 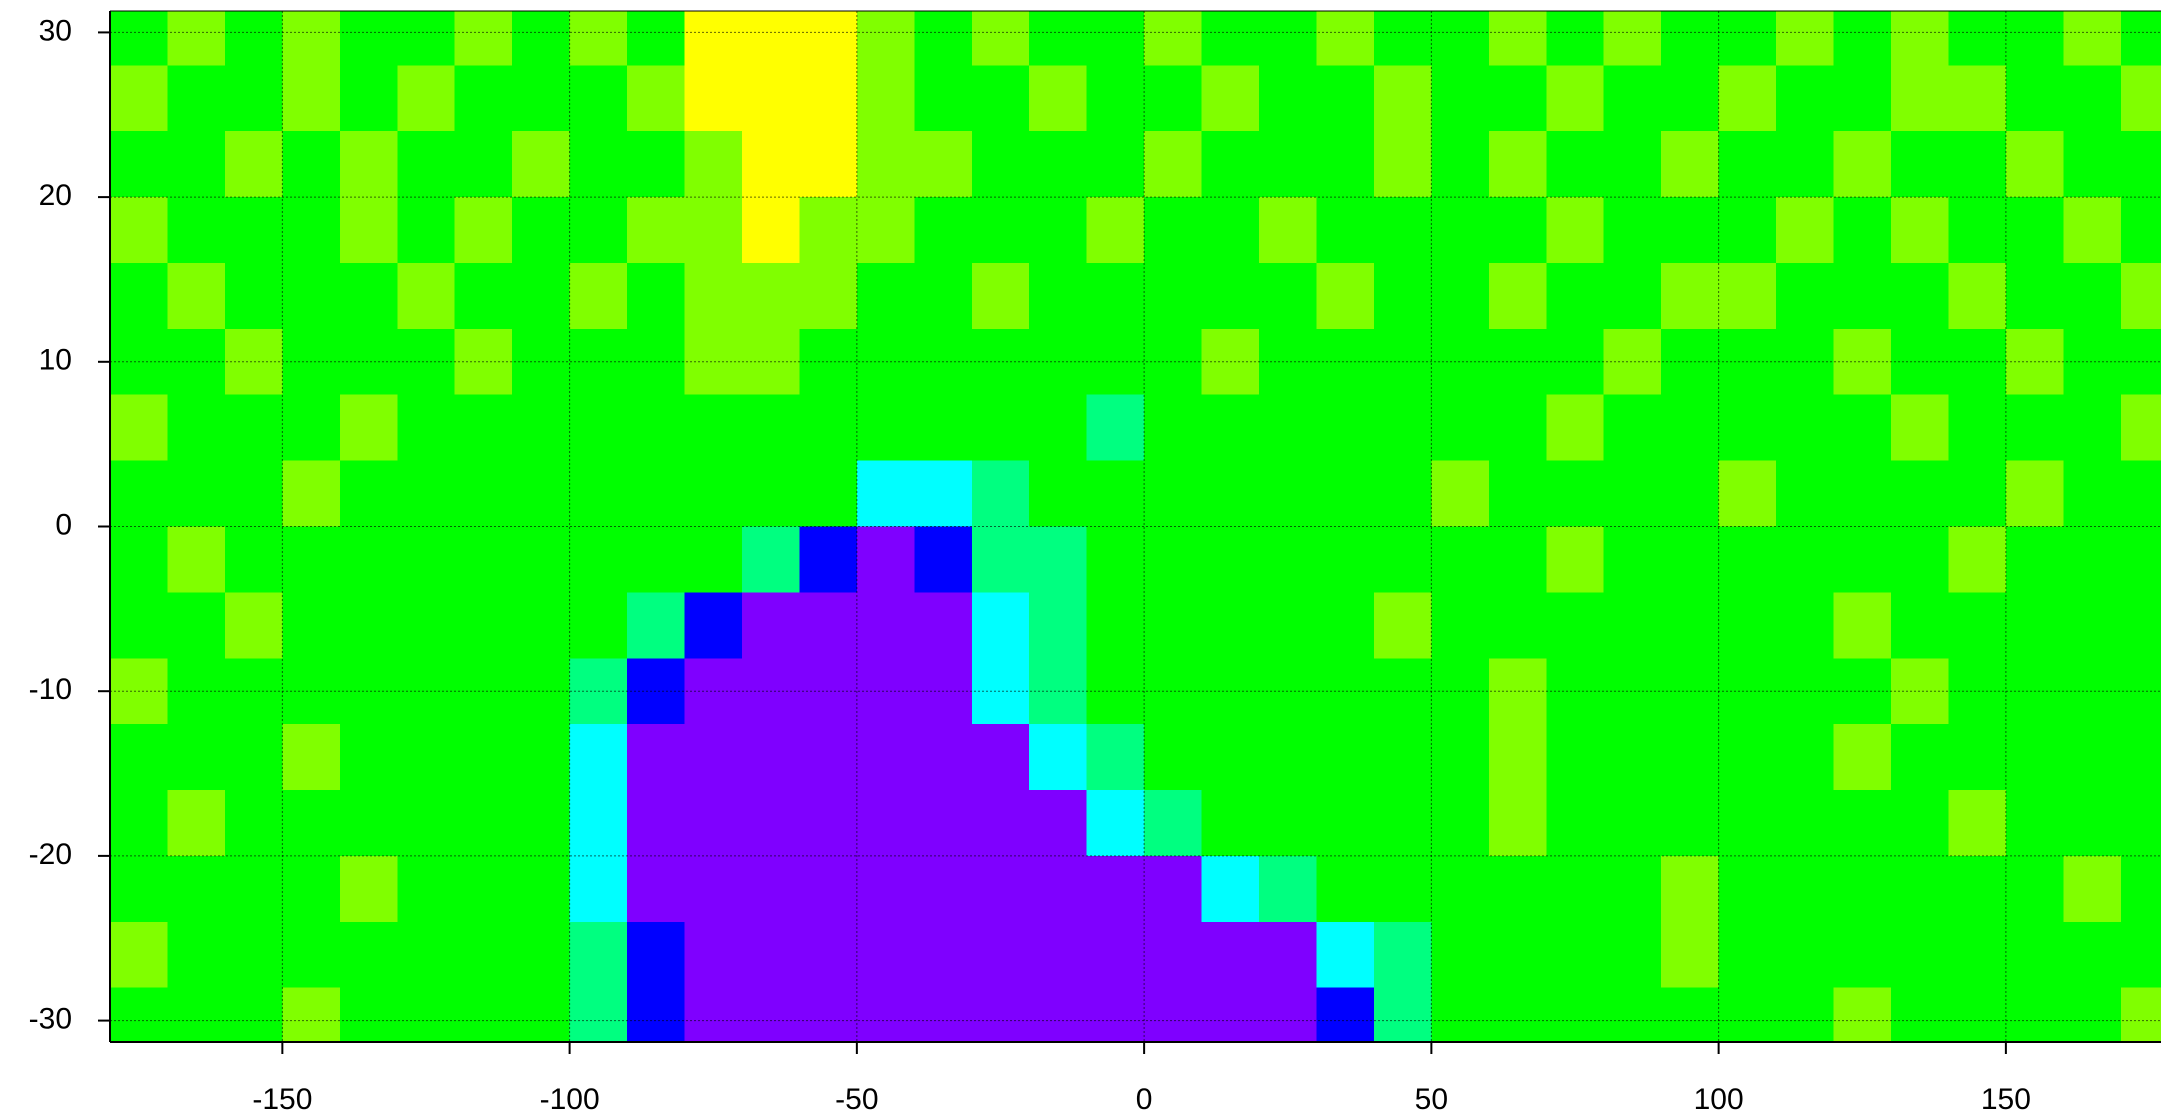 I want to click on y-tick-label: -20, so click(x=50, y=854).